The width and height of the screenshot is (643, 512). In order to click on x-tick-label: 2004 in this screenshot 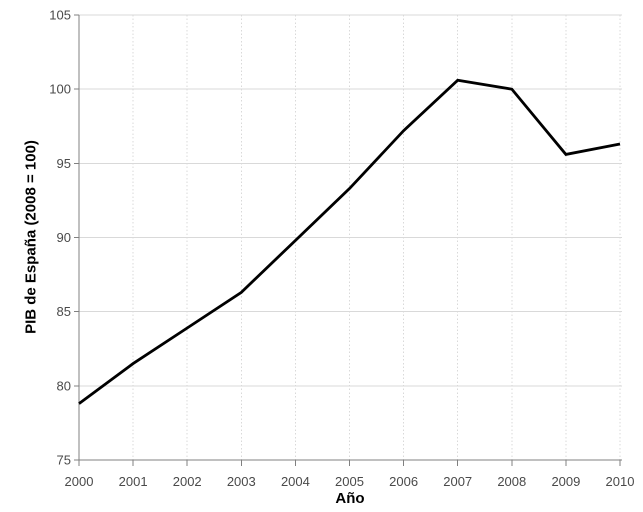, I will do `click(295, 481)`.